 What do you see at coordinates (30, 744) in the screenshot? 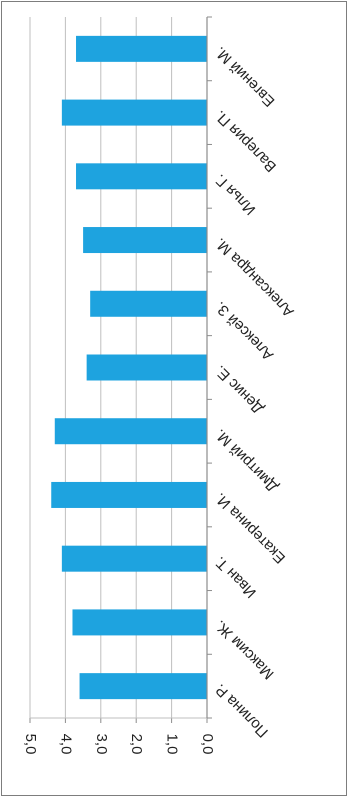
I see `value-tick-label: 5,0` at bounding box center [30, 744].